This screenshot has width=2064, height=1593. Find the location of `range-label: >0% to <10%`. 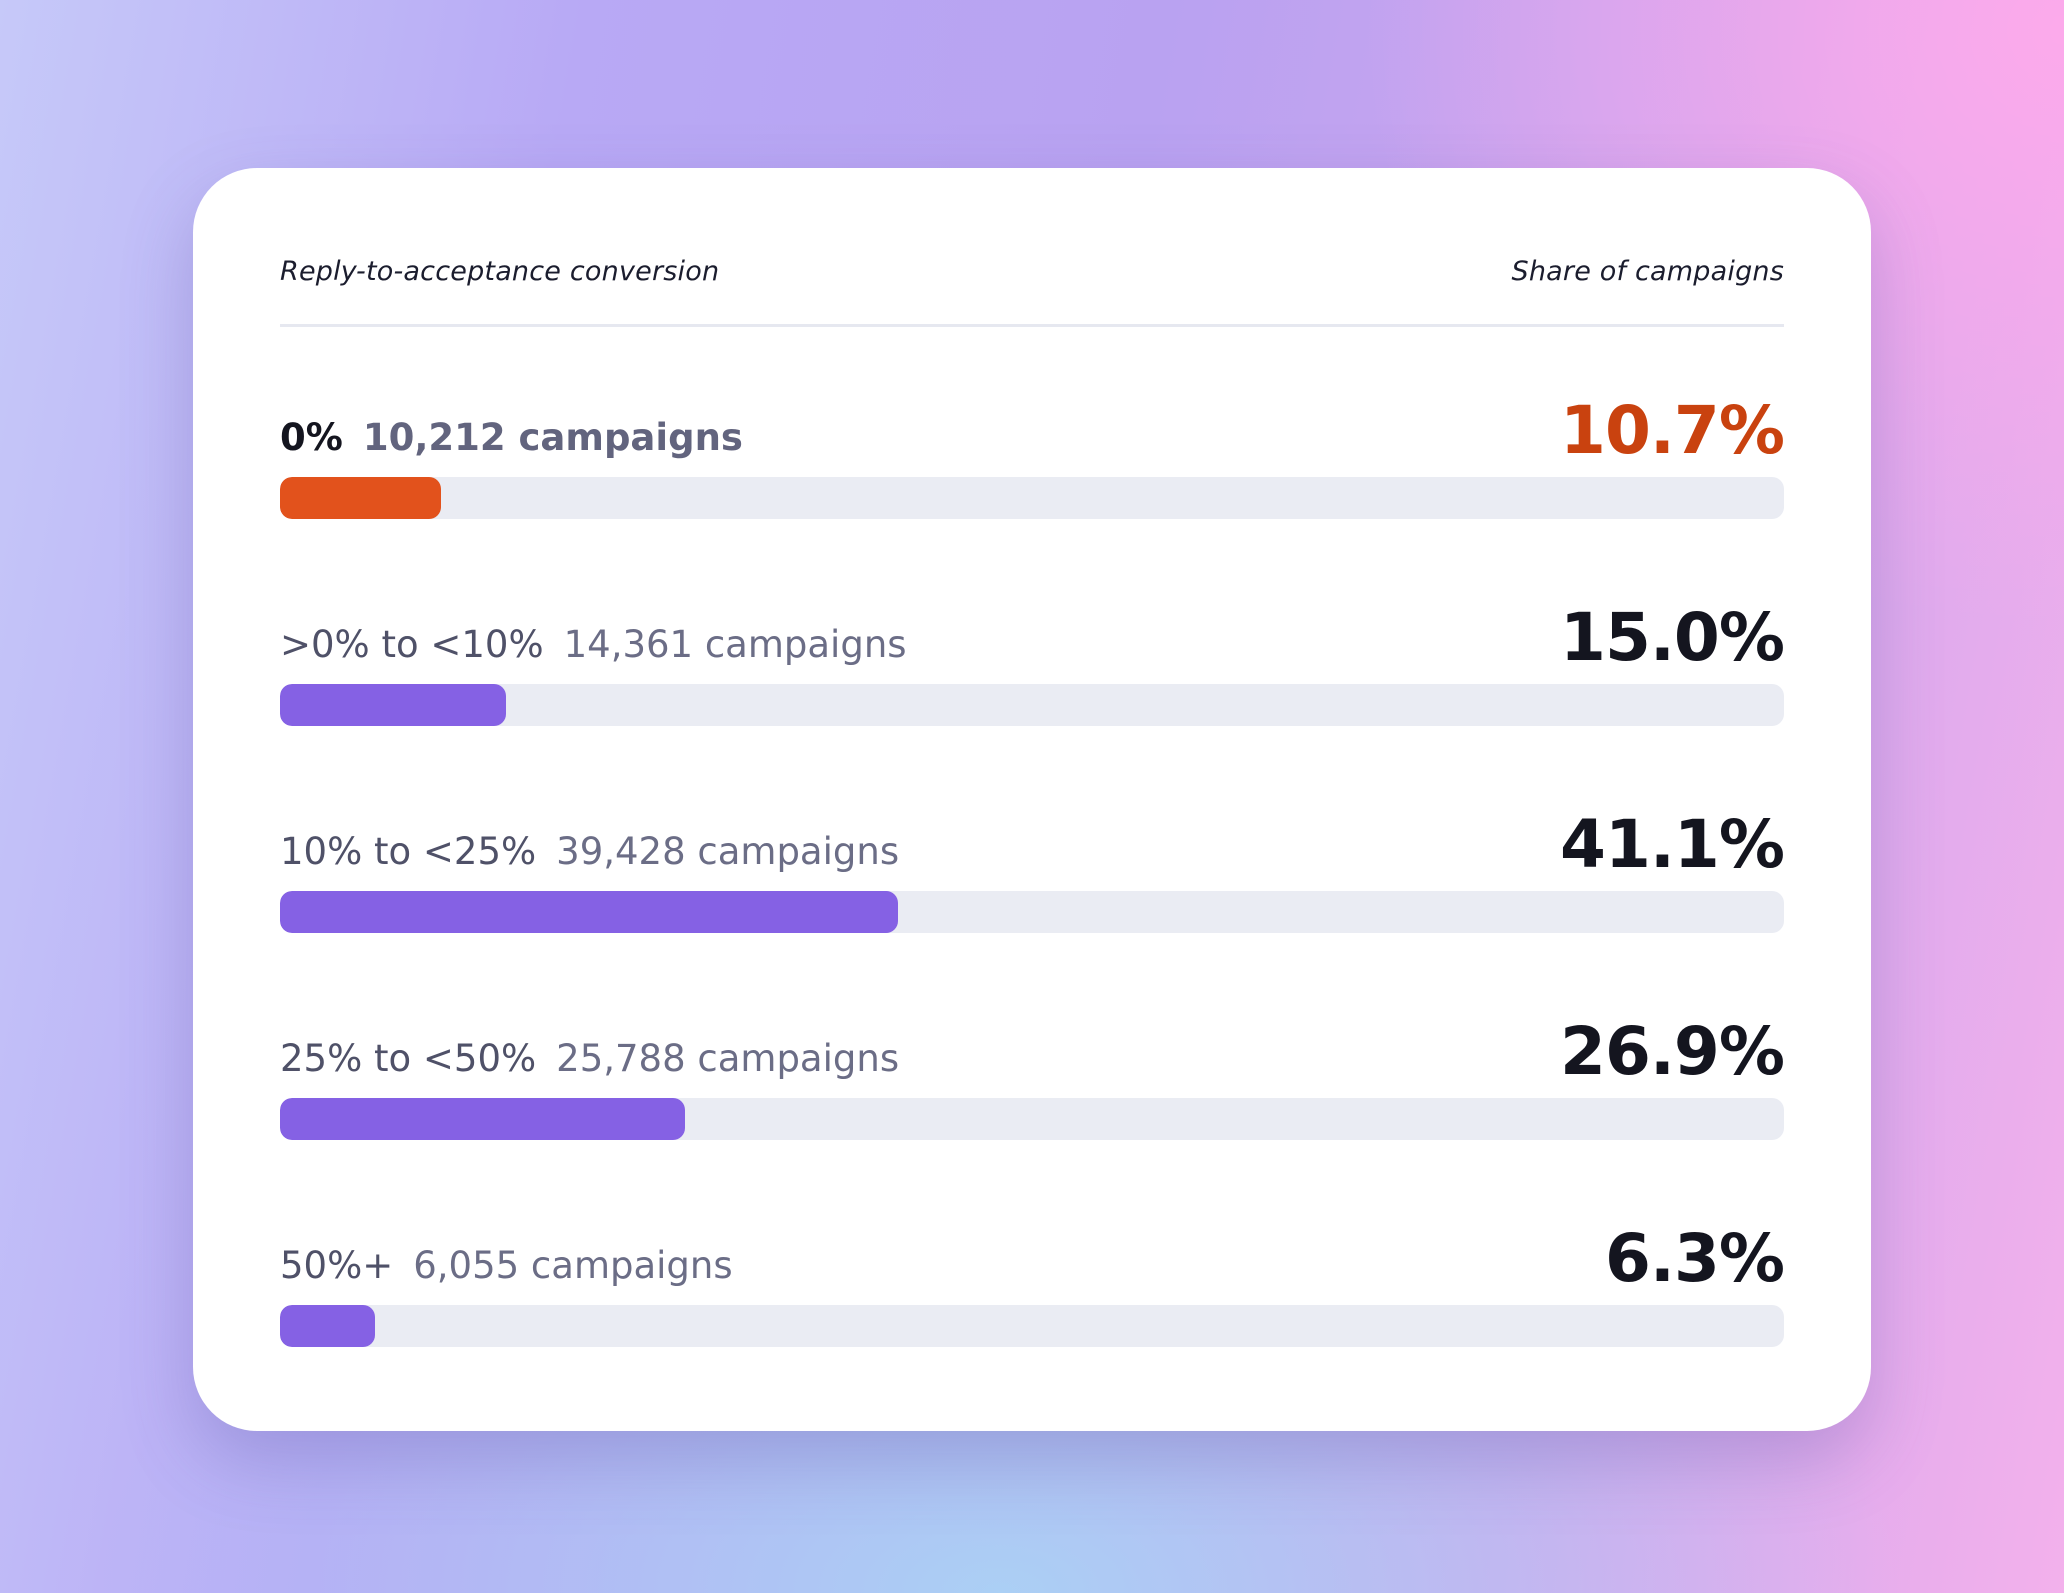

range-label: >0% to <10% is located at coordinates (412, 644).